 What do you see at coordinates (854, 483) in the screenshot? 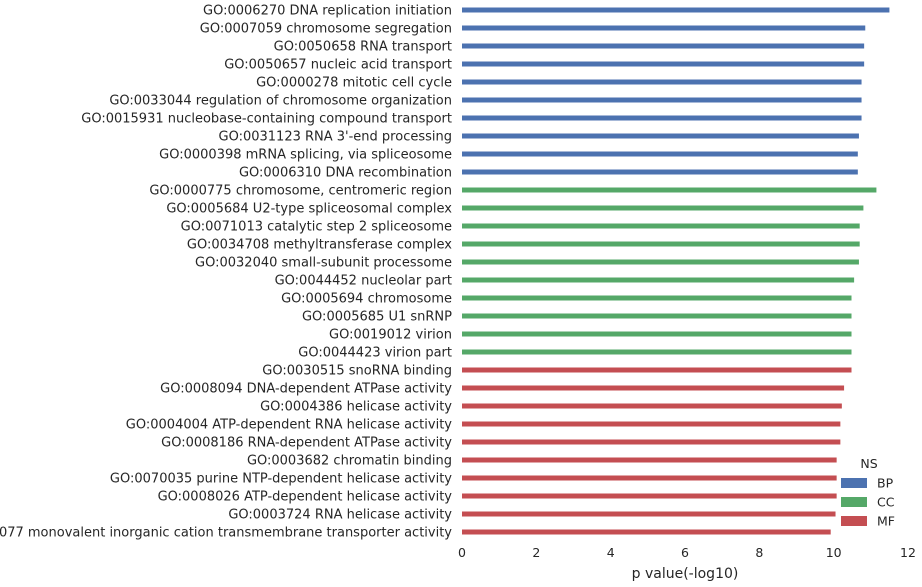
I see `legend-swatch-bp` at bounding box center [854, 483].